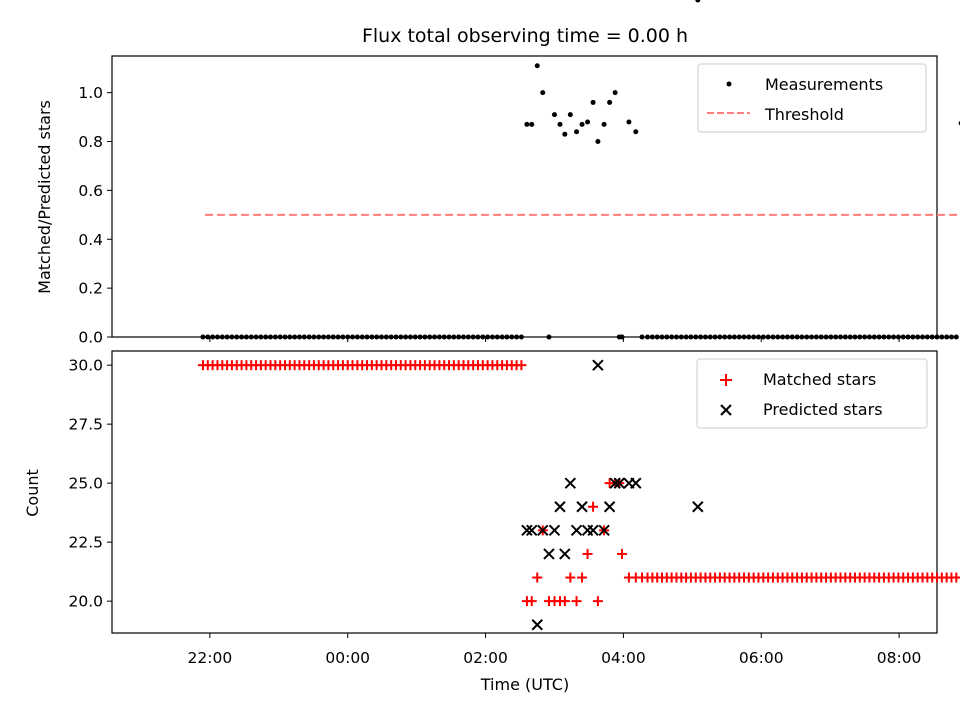  Describe the element at coordinates (819, 379) in the screenshot. I see `legend-matched-label: Matched stars` at that location.